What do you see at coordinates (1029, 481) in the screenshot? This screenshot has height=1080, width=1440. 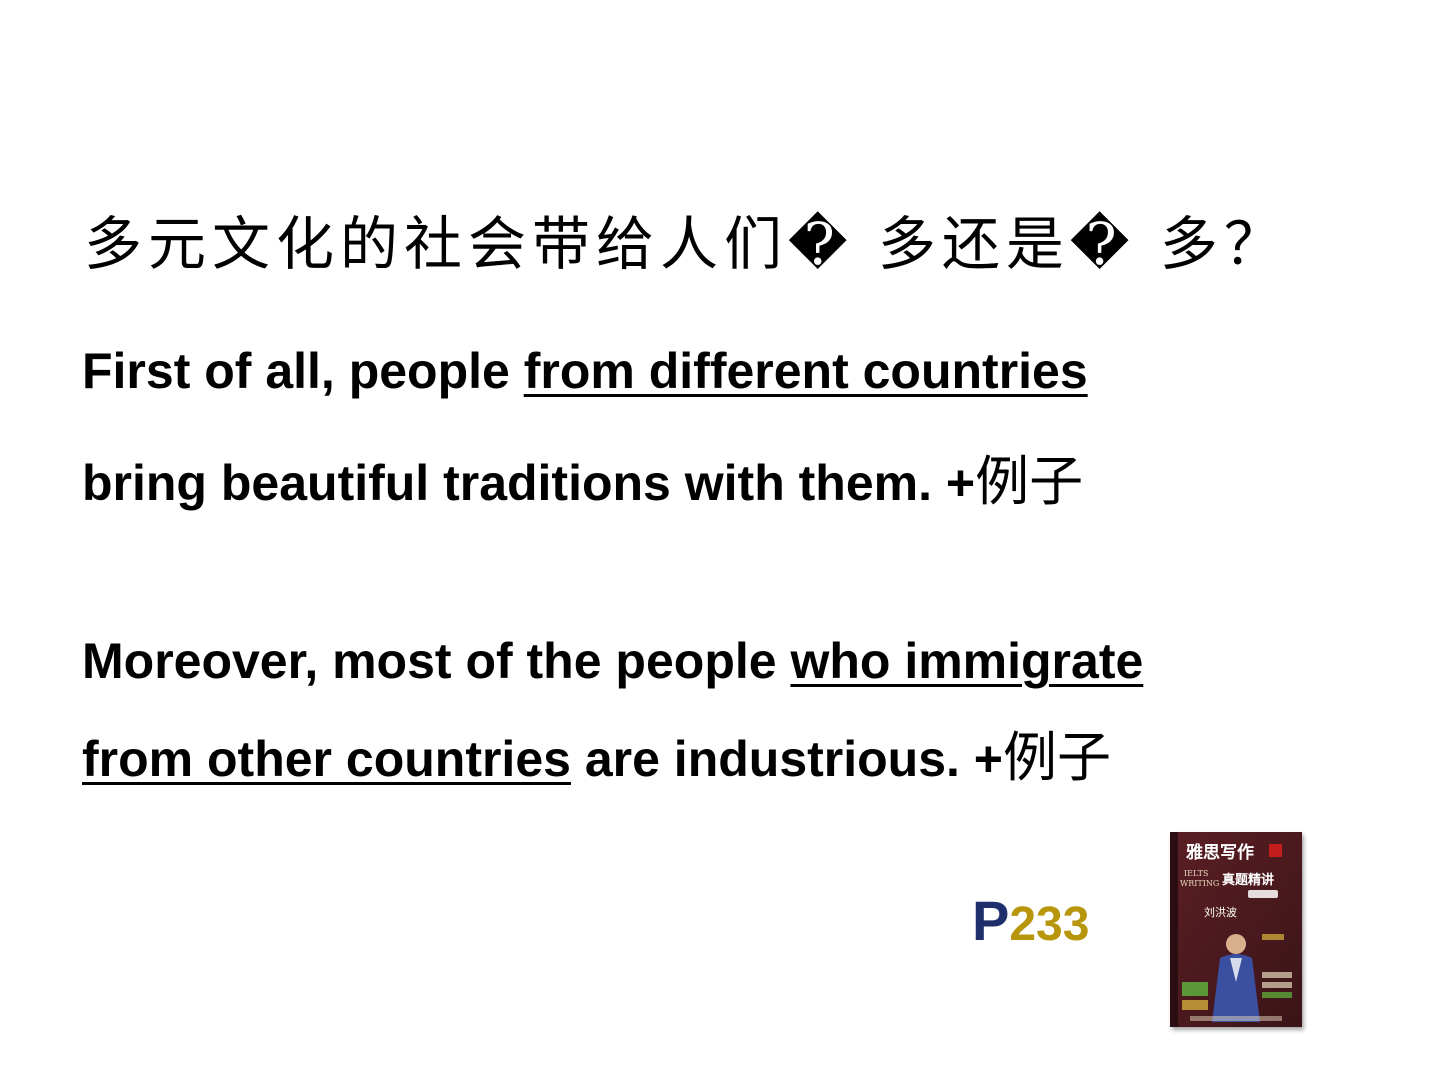 I see `paragraph1-example-label: 例子` at bounding box center [1029, 481].